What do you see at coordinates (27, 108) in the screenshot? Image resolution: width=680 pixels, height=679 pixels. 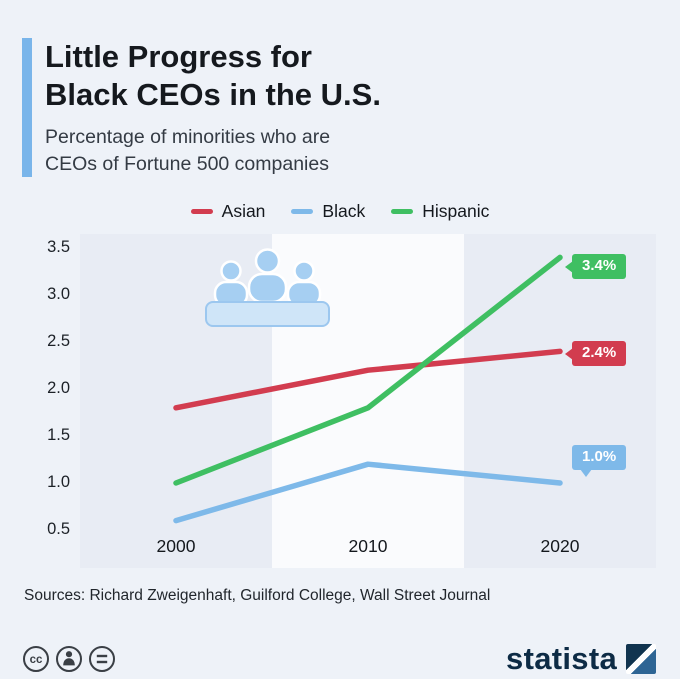 I see `title-accent-bar` at bounding box center [27, 108].